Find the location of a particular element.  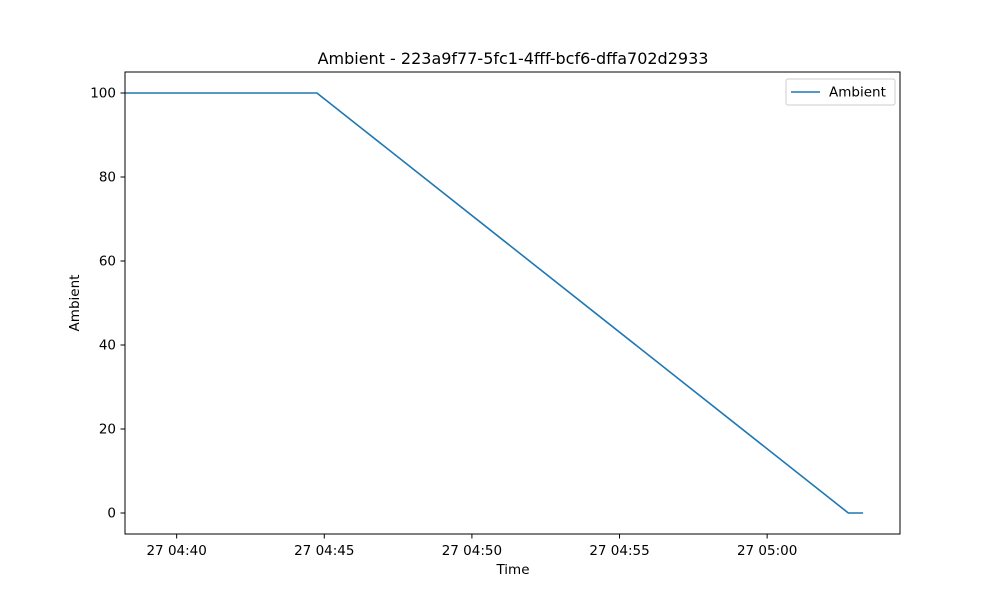

legend-label: Ambient is located at coordinates (857, 93).